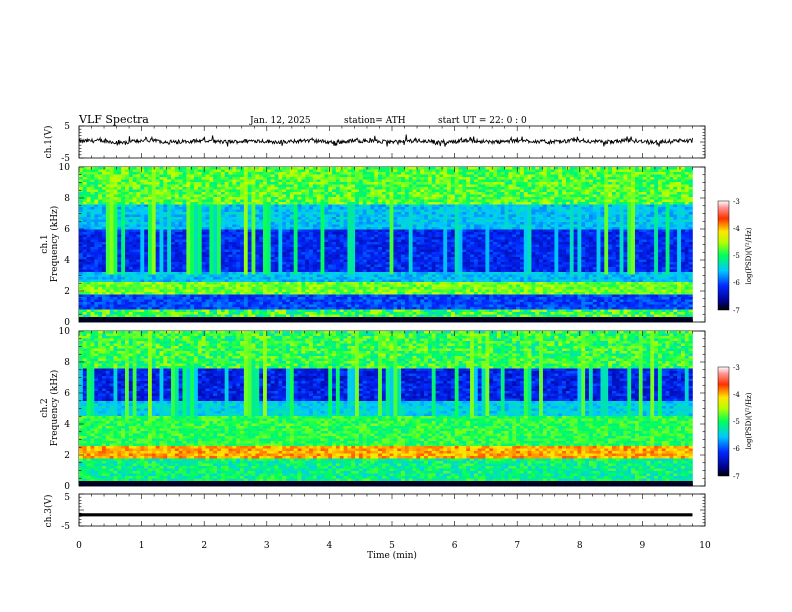 The height and width of the screenshot is (612, 792). Describe the element at coordinates (267, 546) in the screenshot. I see `xtick-3: 3` at that location.